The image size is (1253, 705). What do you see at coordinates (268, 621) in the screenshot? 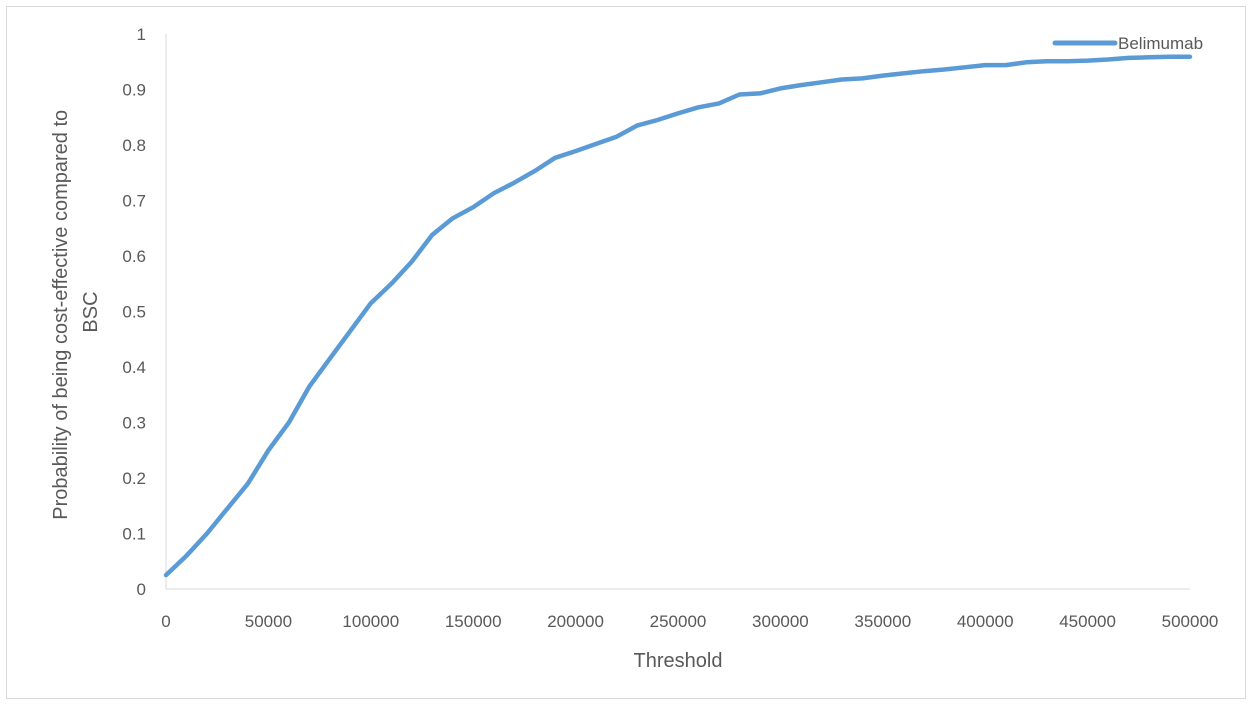
I see `x-tick-label: 50000` at bounding box center [268, 621].